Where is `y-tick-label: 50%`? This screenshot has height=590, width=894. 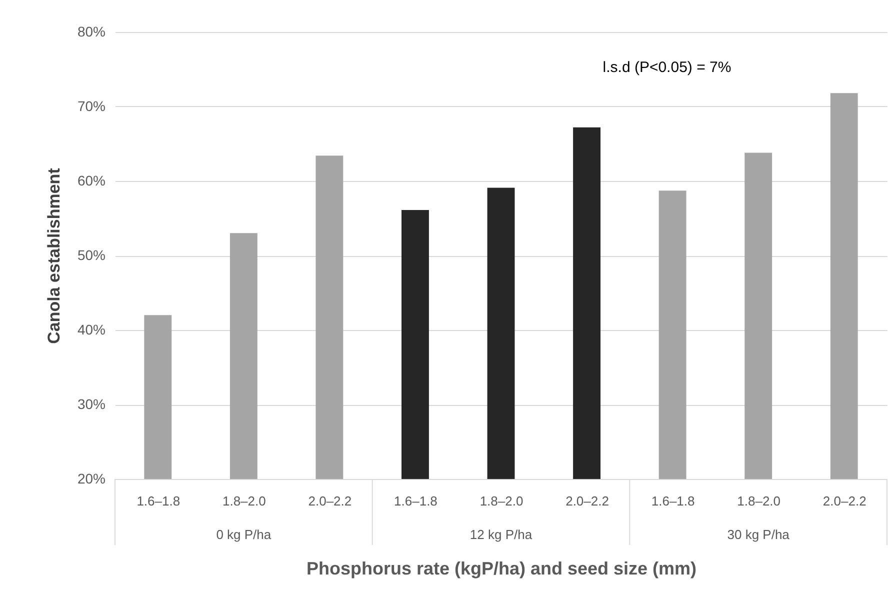 y-tick-label: 50% is located at coordinates (91, 255).